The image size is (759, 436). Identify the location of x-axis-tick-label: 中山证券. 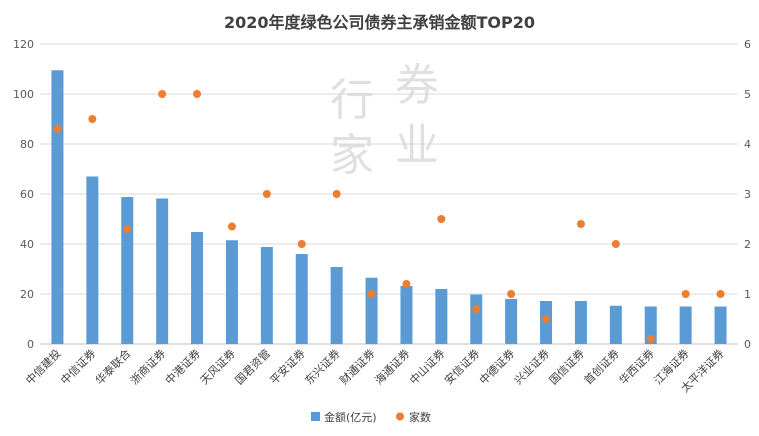
(426, 366).